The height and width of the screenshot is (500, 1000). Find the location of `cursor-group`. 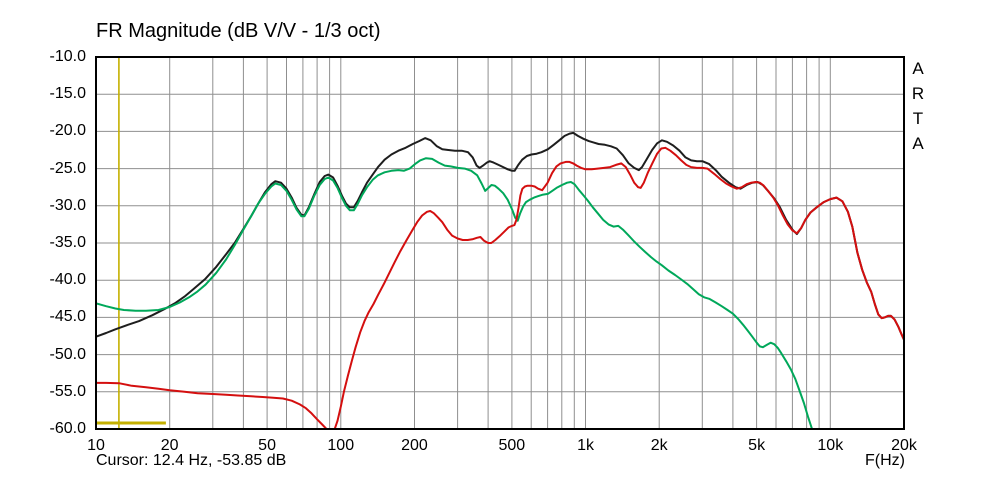

cursor-group is located at coordinates (131, 243).